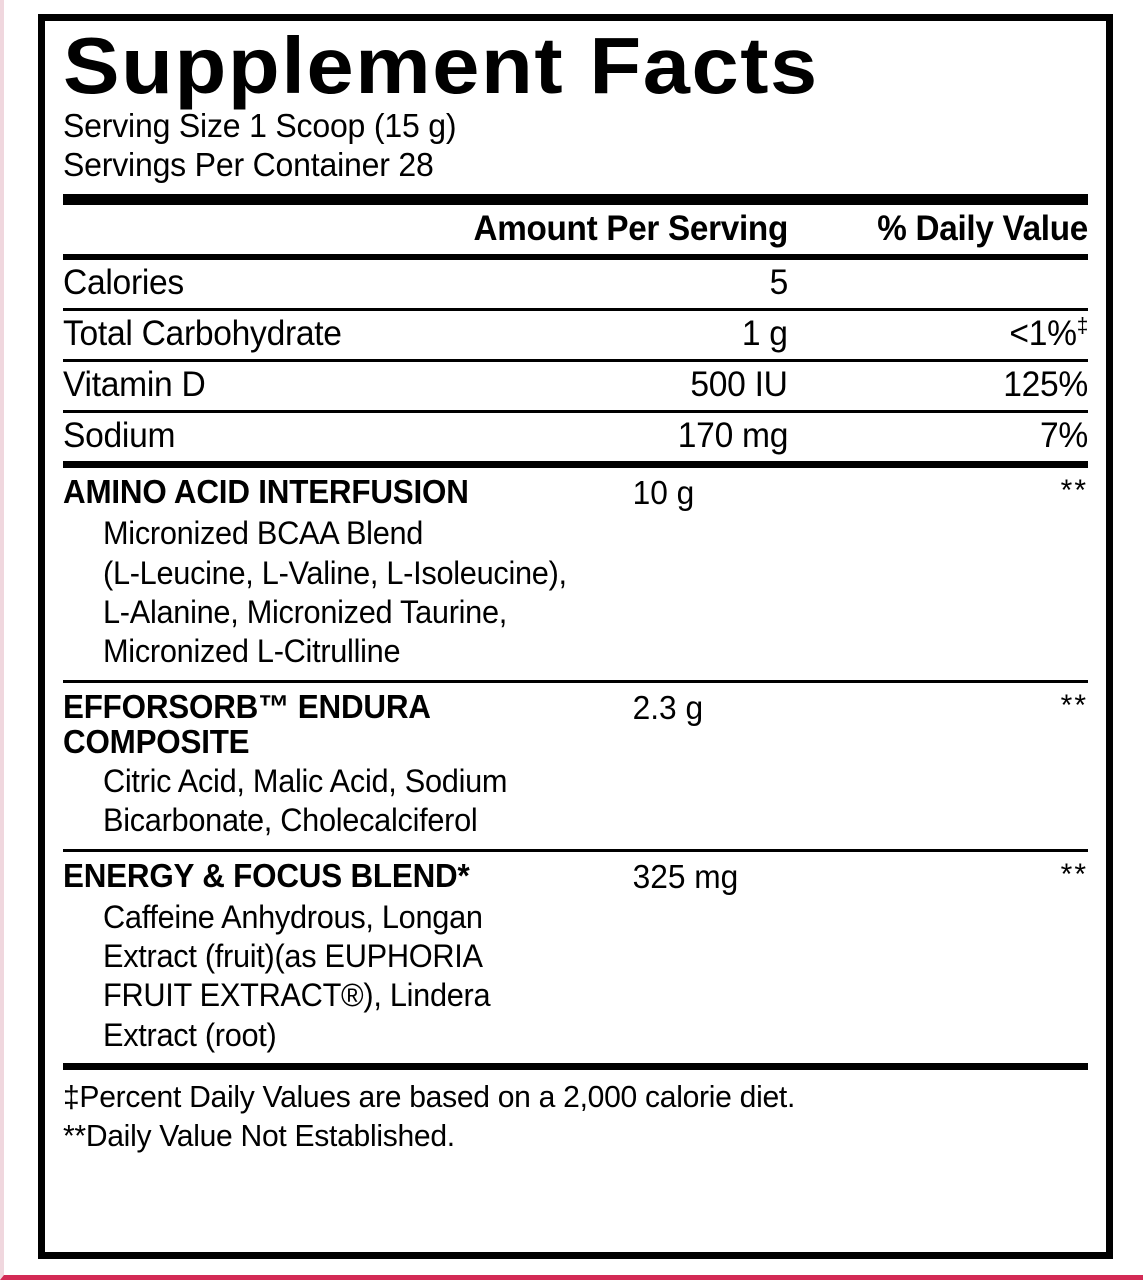 This screenshot has width=1143, height=1280. What do you see at coordinates (765, 334) in the screenshot?
I see `nutrient-amount: 1 g` at bounding box center [765, 334].